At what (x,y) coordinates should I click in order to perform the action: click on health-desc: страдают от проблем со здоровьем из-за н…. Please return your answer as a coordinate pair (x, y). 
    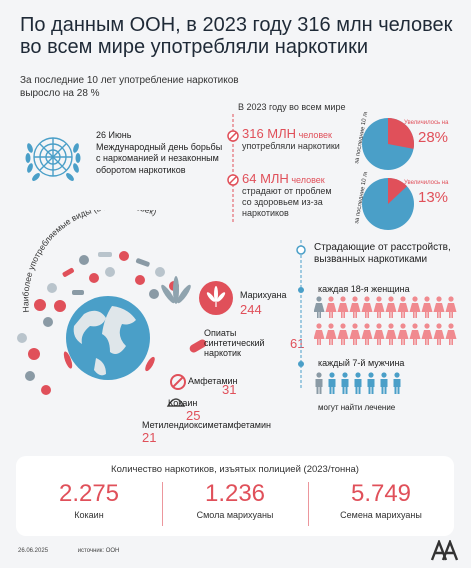
    Looking at the image, I should click on (287, 202).